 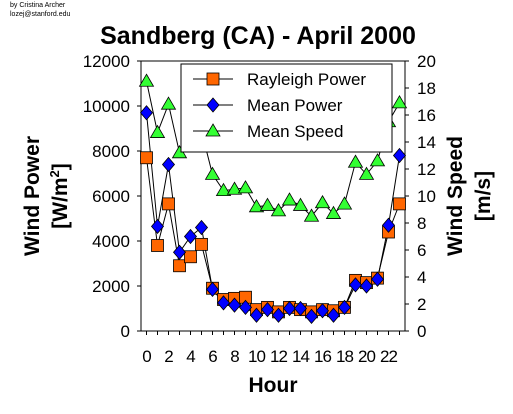 I want to click on legend-label: Mean Speed, so click(x=295, y=131).